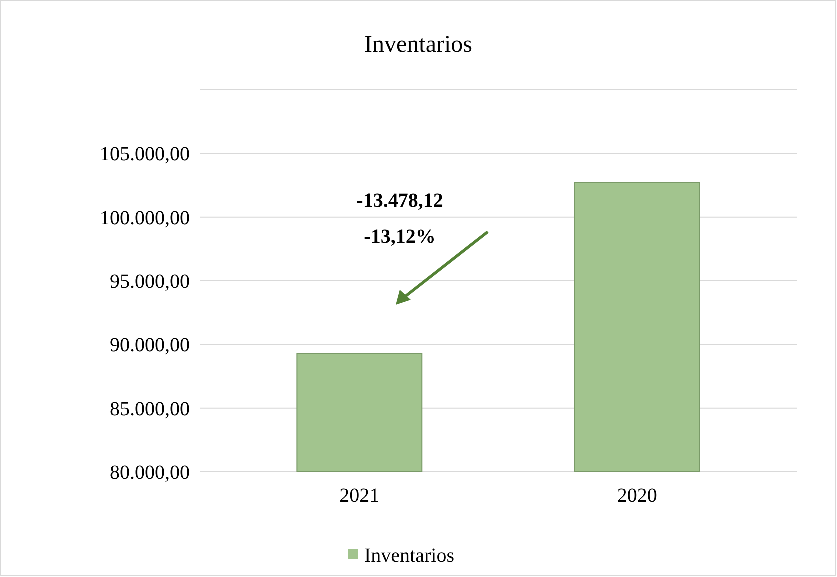 Image resolution: width=837 pixels, height=577 pixels. I want to click on annotation: -13.478,12, so click(400, 201).